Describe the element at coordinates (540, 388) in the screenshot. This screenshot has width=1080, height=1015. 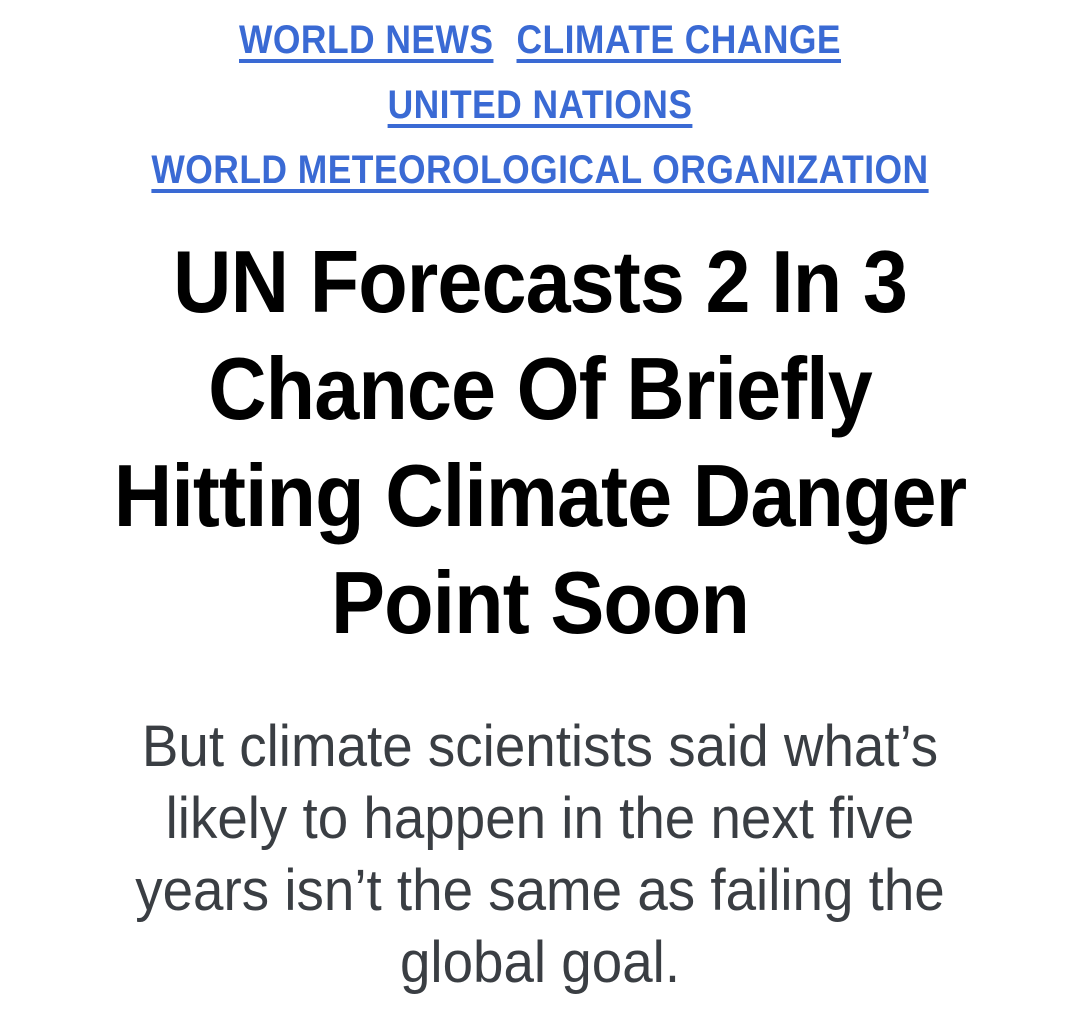
I see `headline-line: Chance Of Briefly` at that location.